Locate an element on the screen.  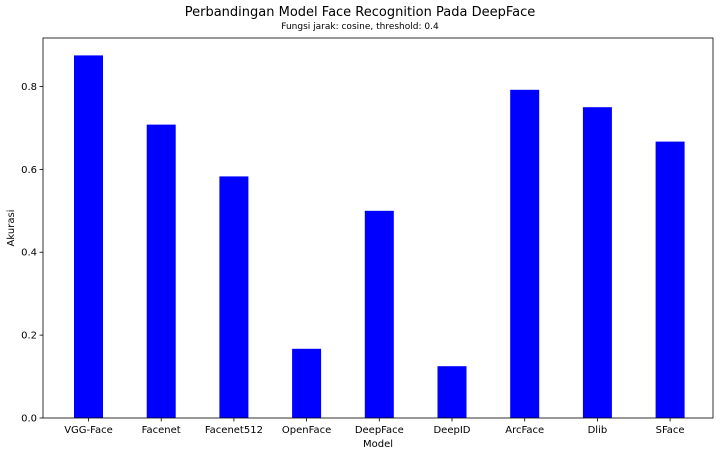
y-tick-label: 0.4 is located at coordinates (29, 253).